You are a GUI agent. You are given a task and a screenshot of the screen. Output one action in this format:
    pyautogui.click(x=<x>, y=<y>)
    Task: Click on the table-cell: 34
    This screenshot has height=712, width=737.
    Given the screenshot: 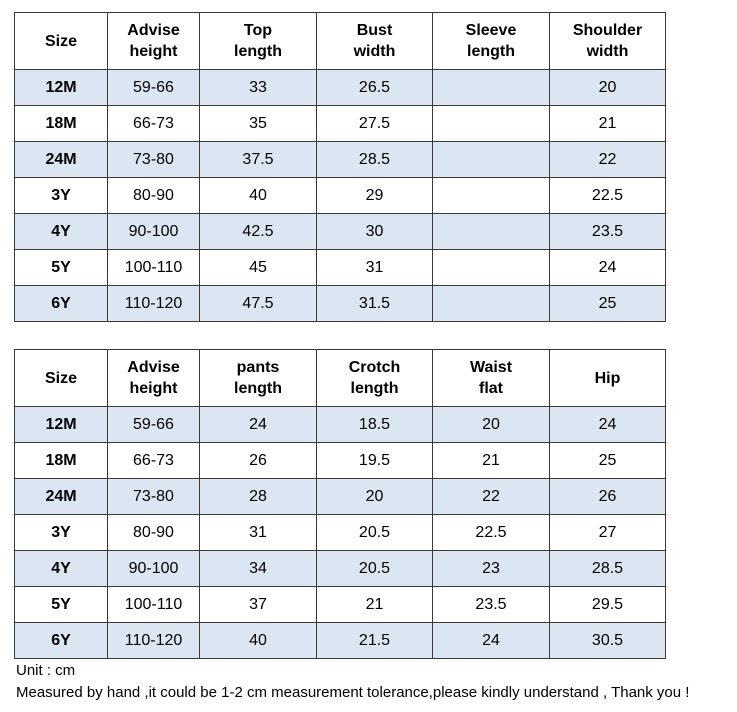 What is the action you would take?
    pyautogui.click(x=258, y=568)
    